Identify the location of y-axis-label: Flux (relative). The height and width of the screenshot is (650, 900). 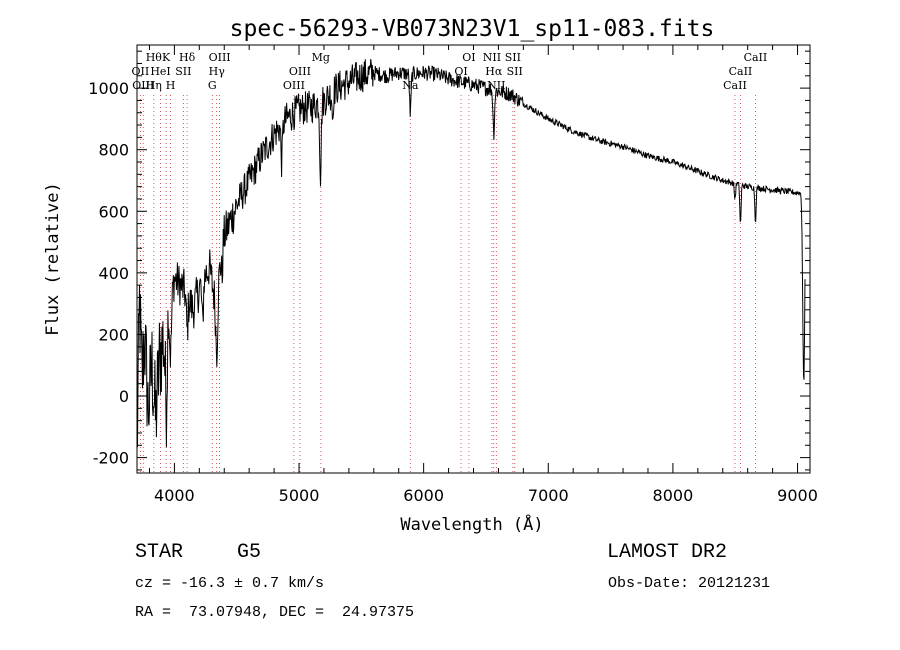
(53, 259).